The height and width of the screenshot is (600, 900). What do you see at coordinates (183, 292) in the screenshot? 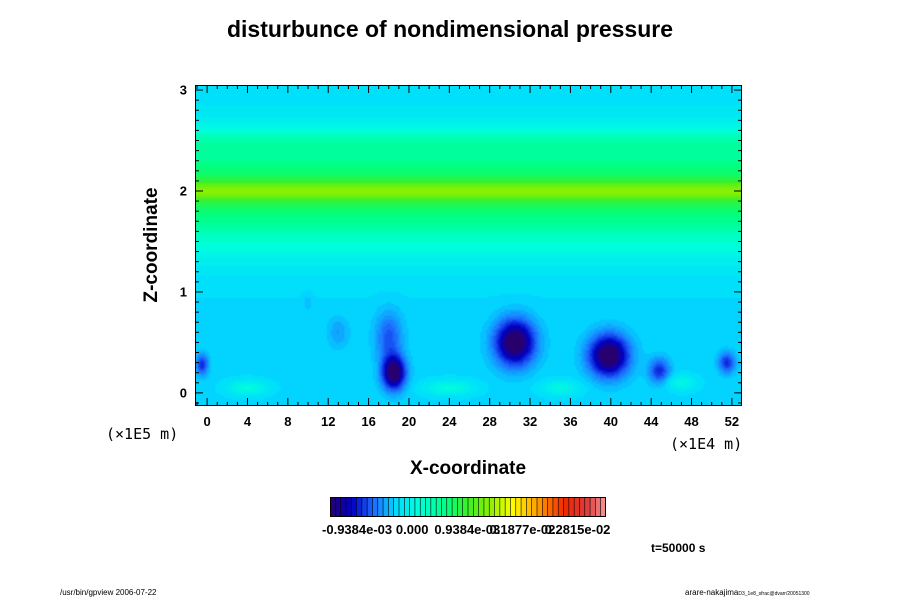
I see `y-tick-label: 1` at bounding box center [183, 292].